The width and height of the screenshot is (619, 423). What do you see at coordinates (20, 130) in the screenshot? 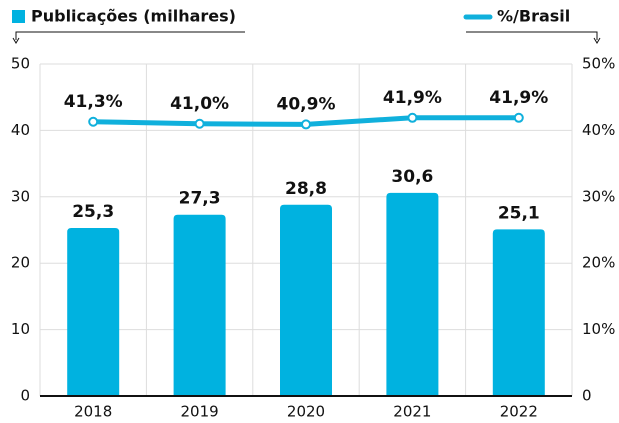
I see `y-tick-label: 40` at bounding box center [20, 130].